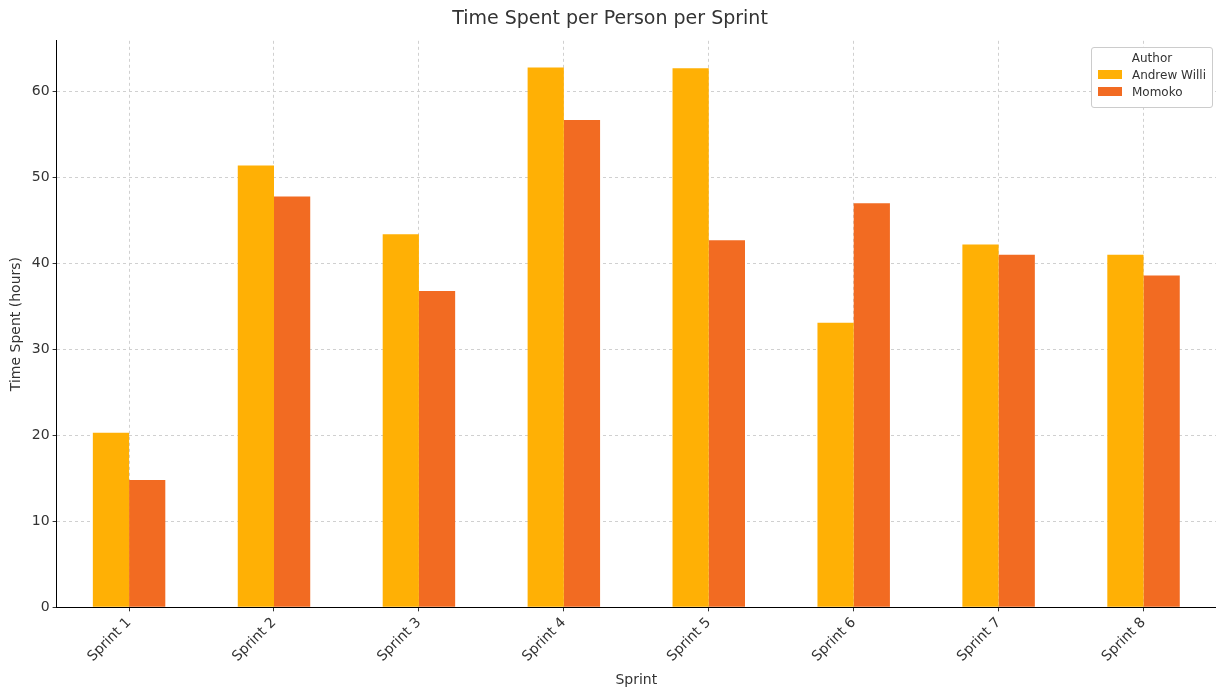 This screenshot has height=693, width=1216. Describe the element at coordinates (609, 17) in the screenshot. I see `chart-title: Time Spent per Person per Sprint` at that location.